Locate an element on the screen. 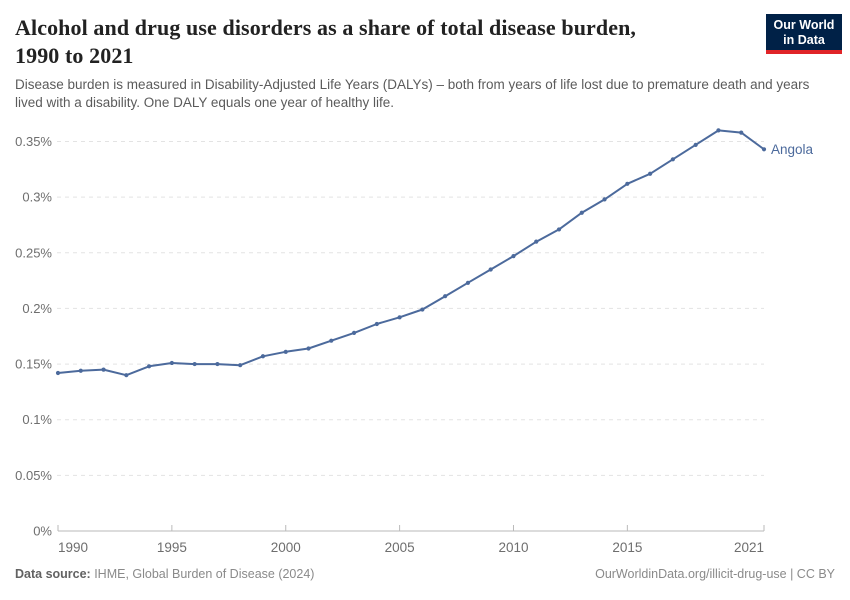 The height and width of the screenshot is (600, 850). data-point-1996 is located at coordinates (194, 364).